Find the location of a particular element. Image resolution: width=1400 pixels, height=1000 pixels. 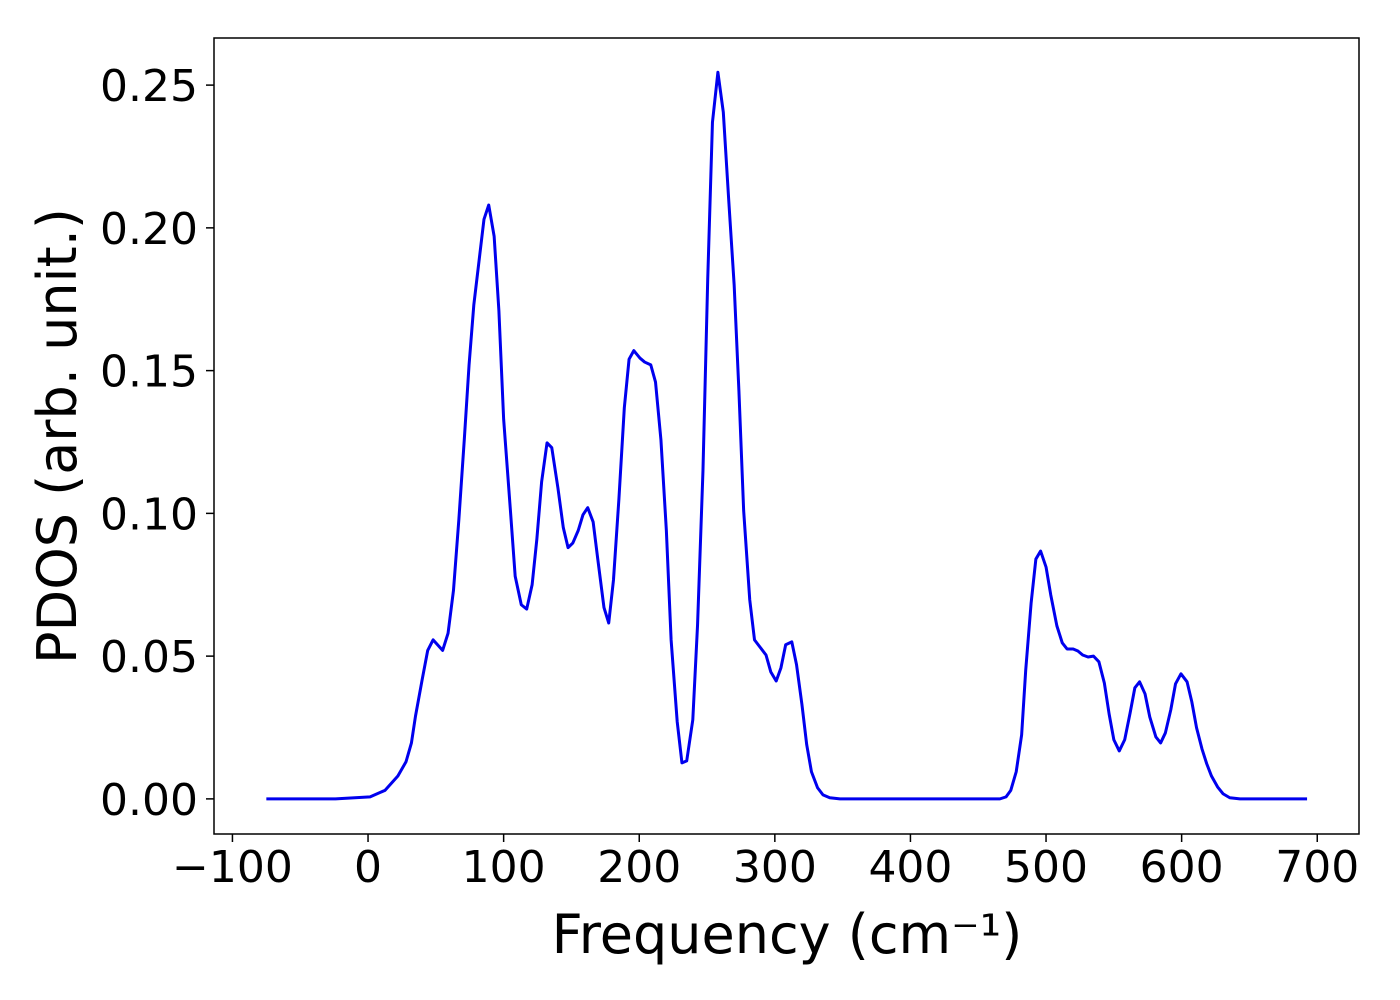

y-tick-label: 0.25 is located at coordinates (149, 86).